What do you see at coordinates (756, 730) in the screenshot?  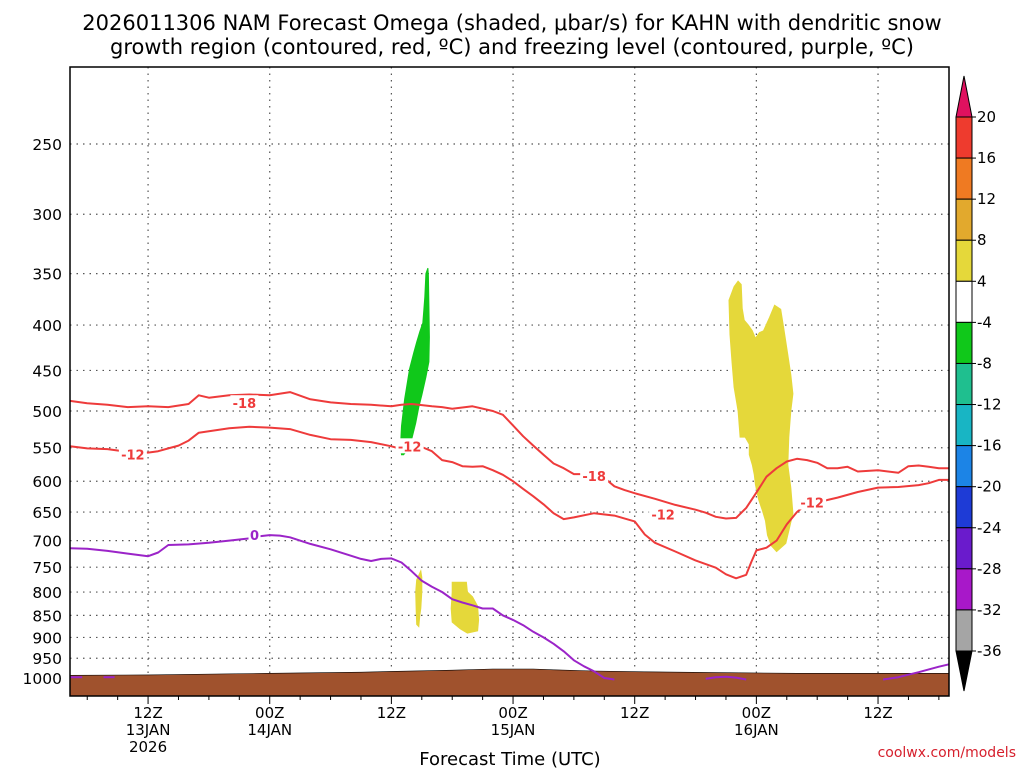 I see `x-tick-label: 16JAN` at bounding box center [756, 730].